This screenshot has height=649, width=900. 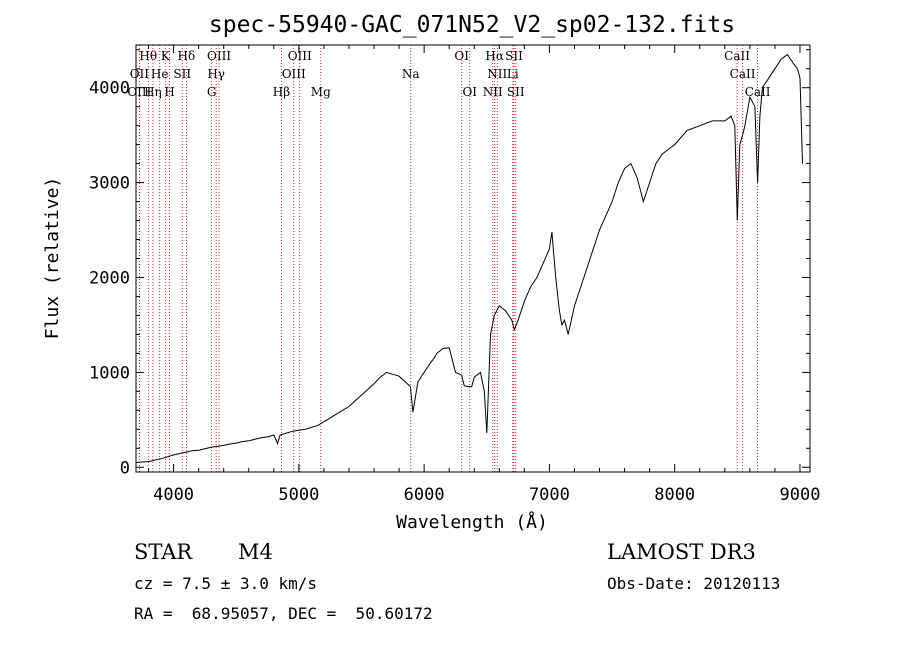 What do you see at coordinates (321, 92) in the screenshot?
I see `spectral-line-label: Mg` at bounding box center [321, 92].